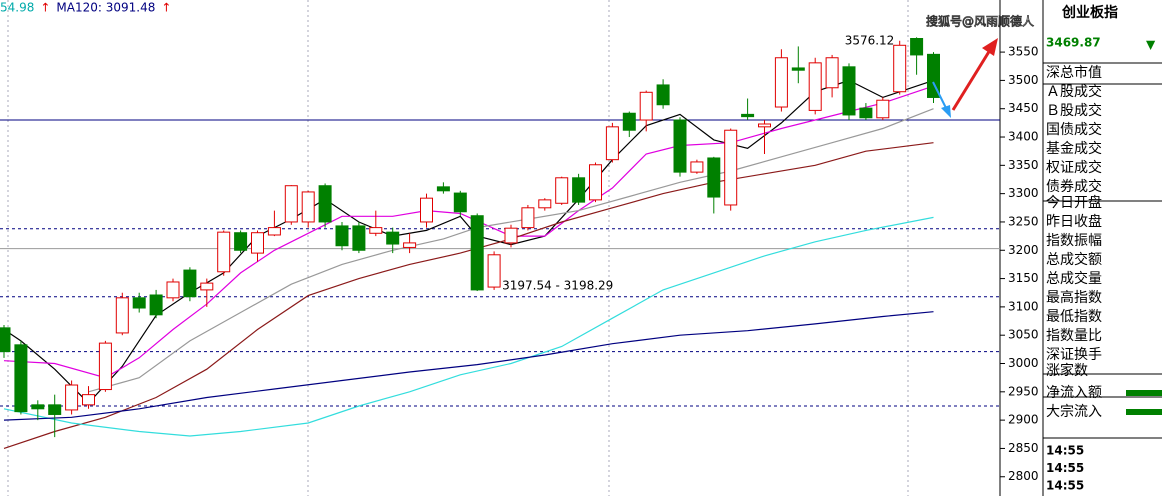 This screenshot has height=496, width=1162. I want to click on panel-row-label: 昨日收盘, so click(1074, 221).